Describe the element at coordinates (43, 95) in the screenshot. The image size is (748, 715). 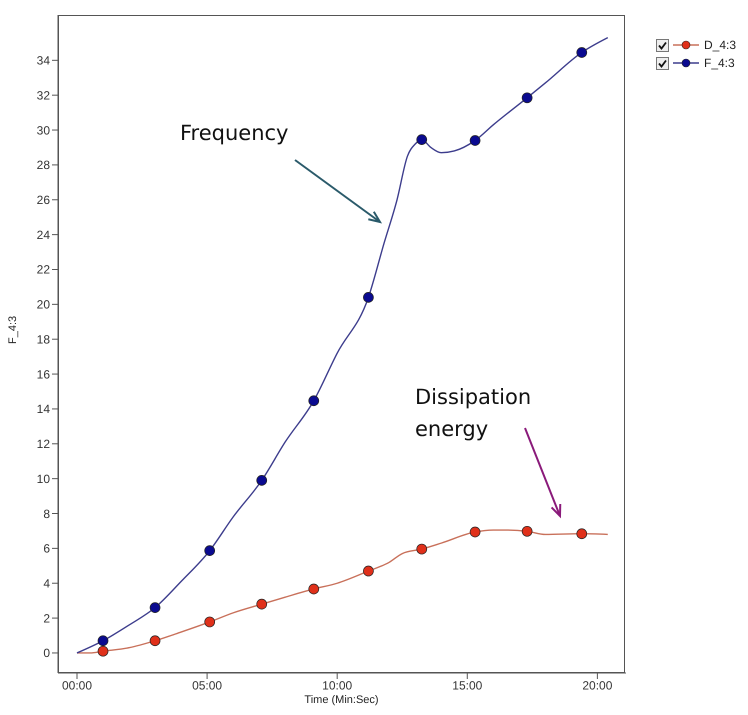
I see `y-tick-label: 32` at that location.